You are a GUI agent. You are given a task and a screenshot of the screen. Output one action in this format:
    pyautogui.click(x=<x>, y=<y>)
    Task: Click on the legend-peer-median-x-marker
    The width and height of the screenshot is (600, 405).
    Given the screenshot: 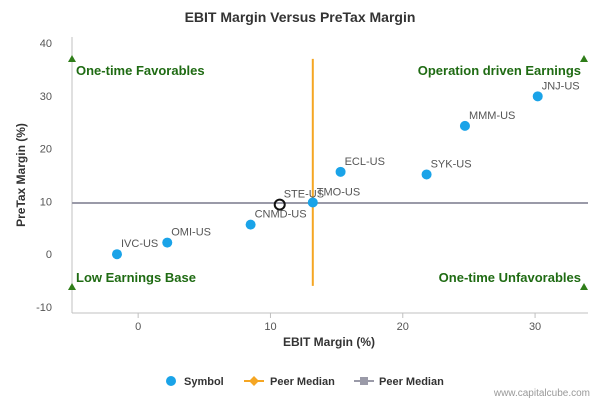 What is the action you would take?
    pyautogui.click(x=254, y=381)
    